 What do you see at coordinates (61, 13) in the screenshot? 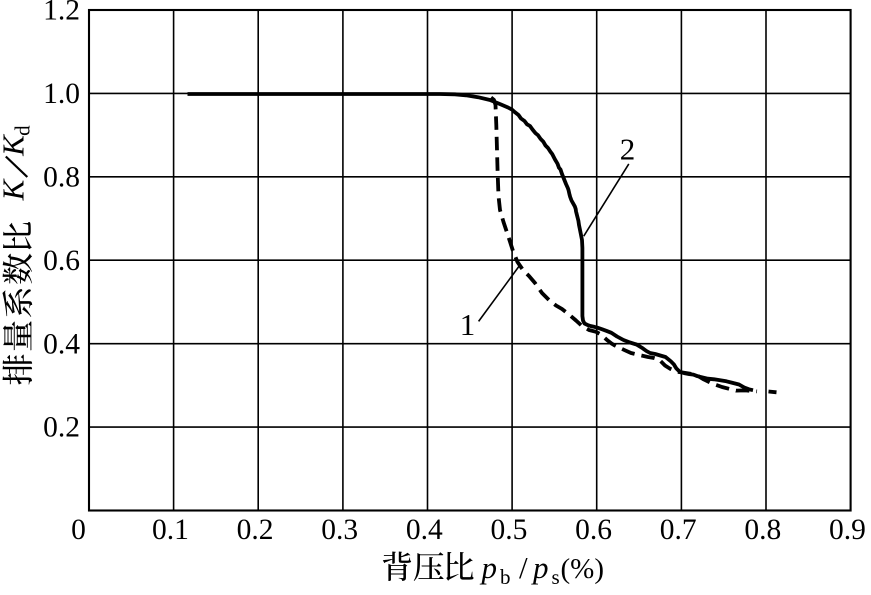
I see `svg-text: 1.2` at bounding box center [61, 13].